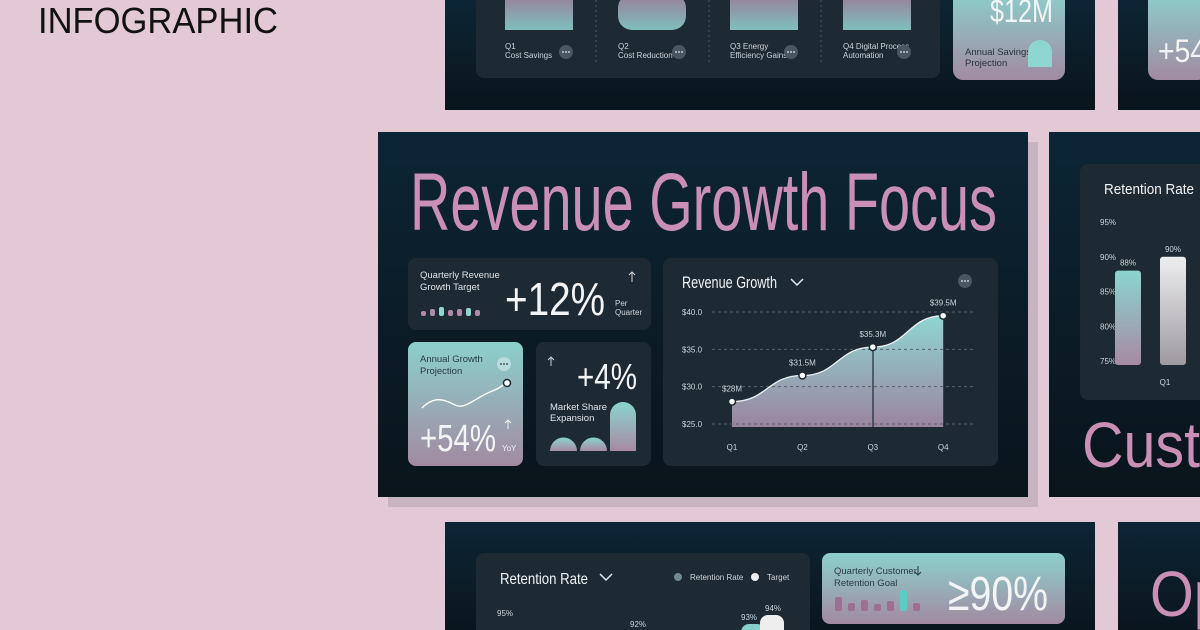 This screenshot has height=630, width=1200. What do you see at coordinates (732, 389) in the screenshot?
I see `value-label: $28M` at bounding box center [732, 389].